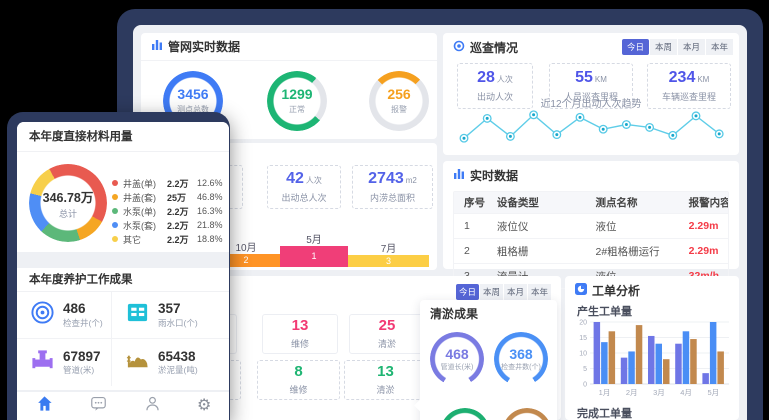  I want to click on podium-month-label: 7月, so click(388, 249).